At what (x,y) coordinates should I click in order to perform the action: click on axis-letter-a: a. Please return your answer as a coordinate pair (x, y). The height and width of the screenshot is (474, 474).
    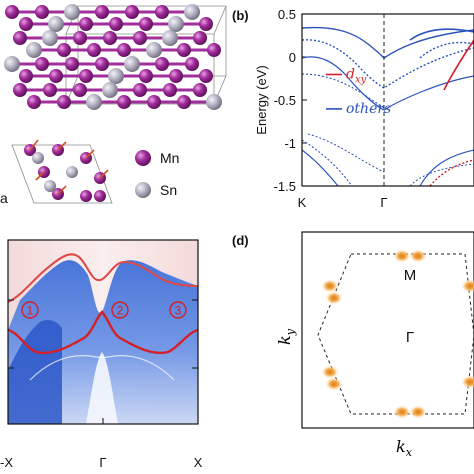
    Looking at the image, I should click on (4, 198).